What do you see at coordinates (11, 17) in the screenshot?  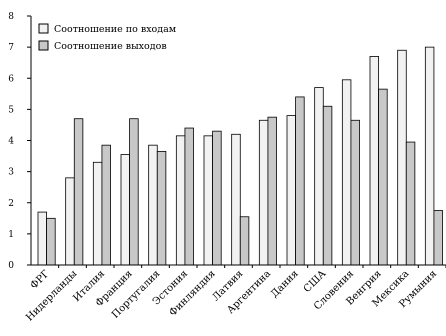 I see `y-tick-label: 8` at bounding box center [11, 17].